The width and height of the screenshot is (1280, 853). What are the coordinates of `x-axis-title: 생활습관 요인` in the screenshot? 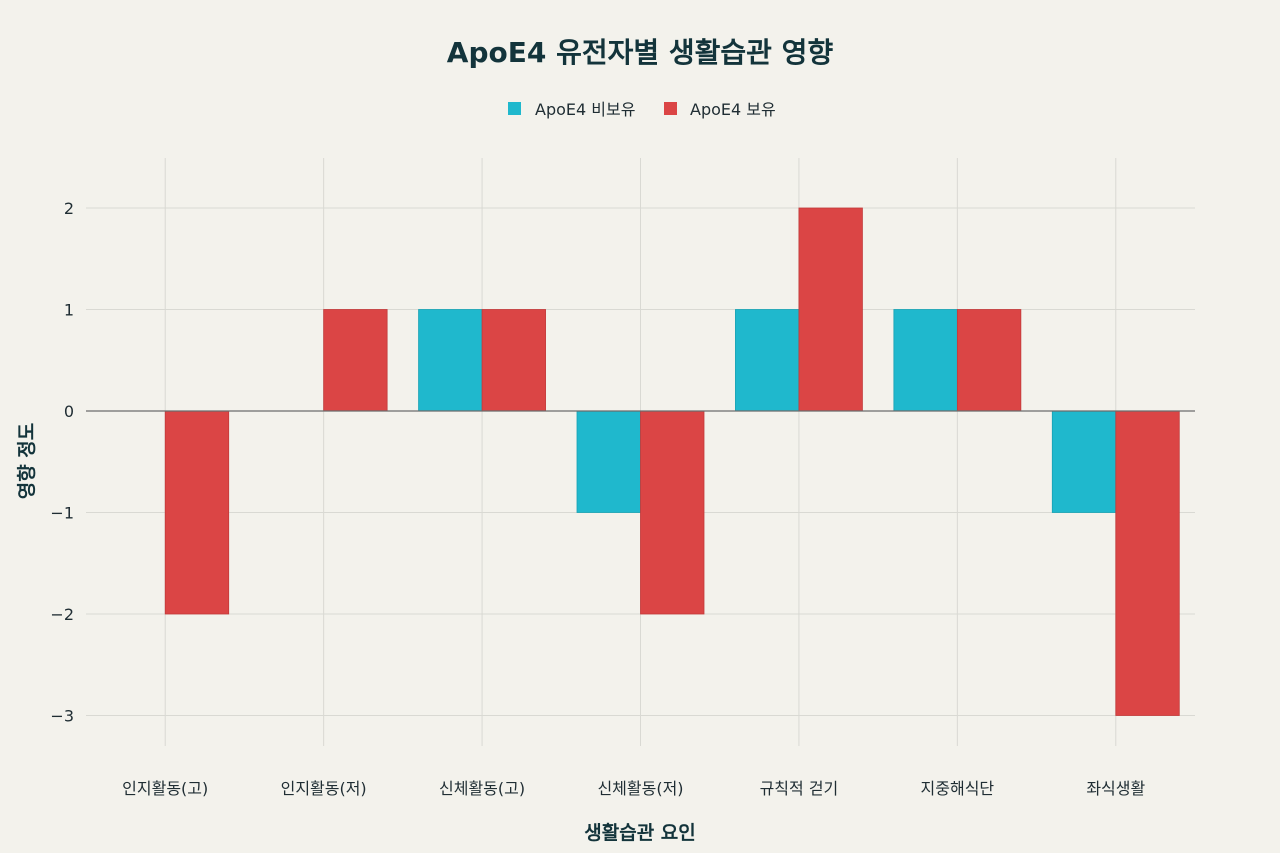 It's located at (640, 833).